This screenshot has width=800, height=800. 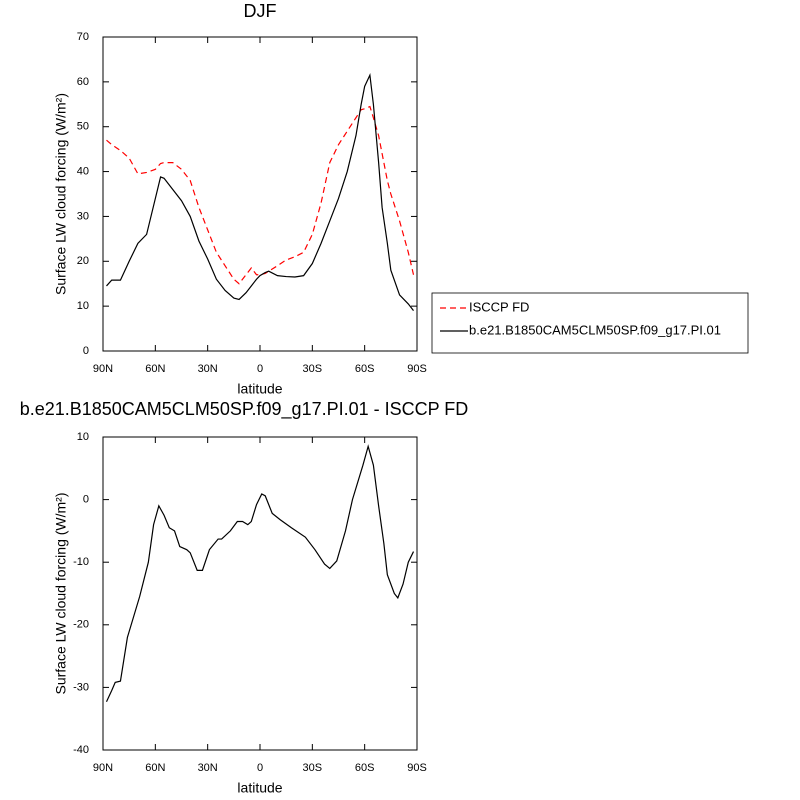 What do you see at coordinates (83, 171) in the screenshot?
I see `y-tick-label: 40` at bounding box center [83, 171].